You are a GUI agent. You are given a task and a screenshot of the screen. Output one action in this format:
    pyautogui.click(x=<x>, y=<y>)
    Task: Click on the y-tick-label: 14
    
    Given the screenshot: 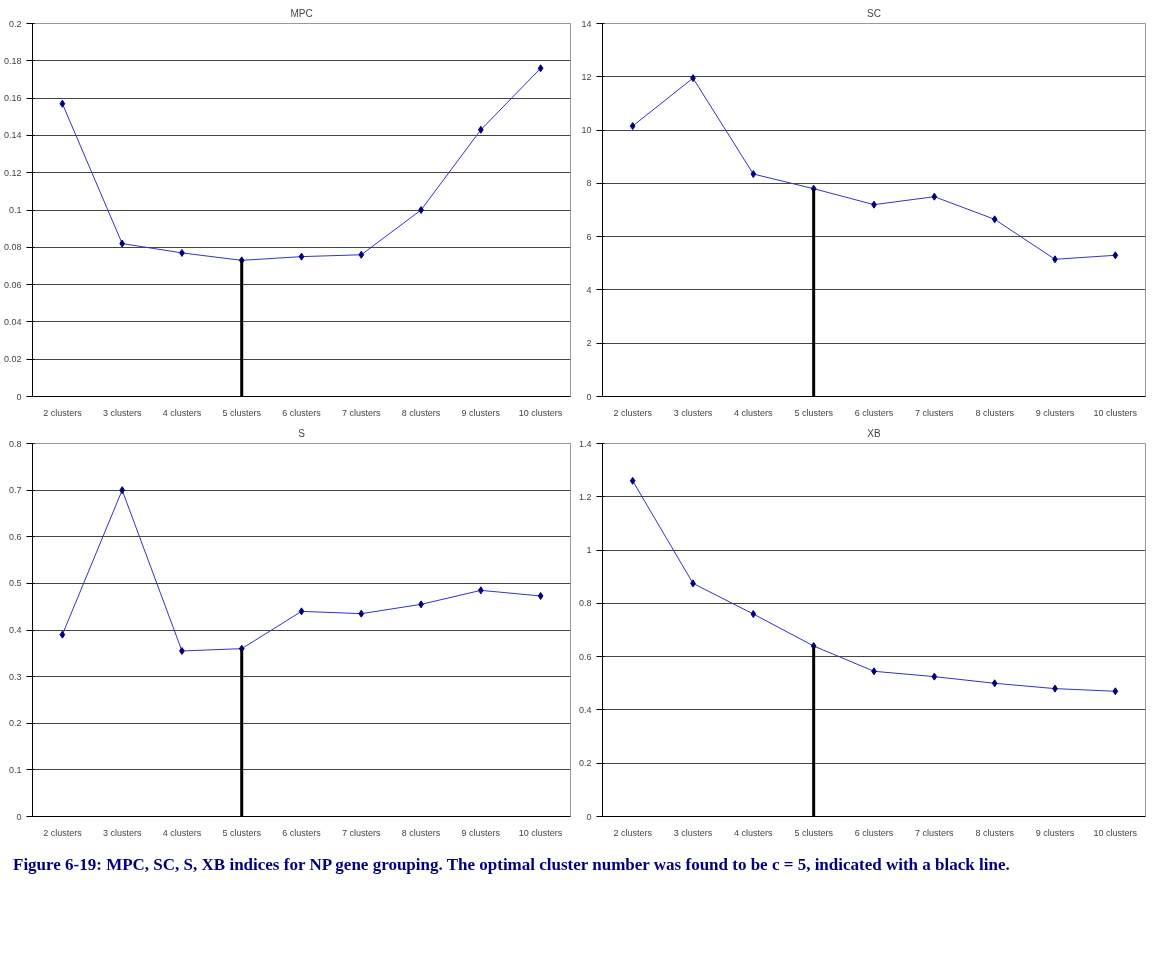 What is the action you would take?
    pyautogui.click(x=586, y=23)
    